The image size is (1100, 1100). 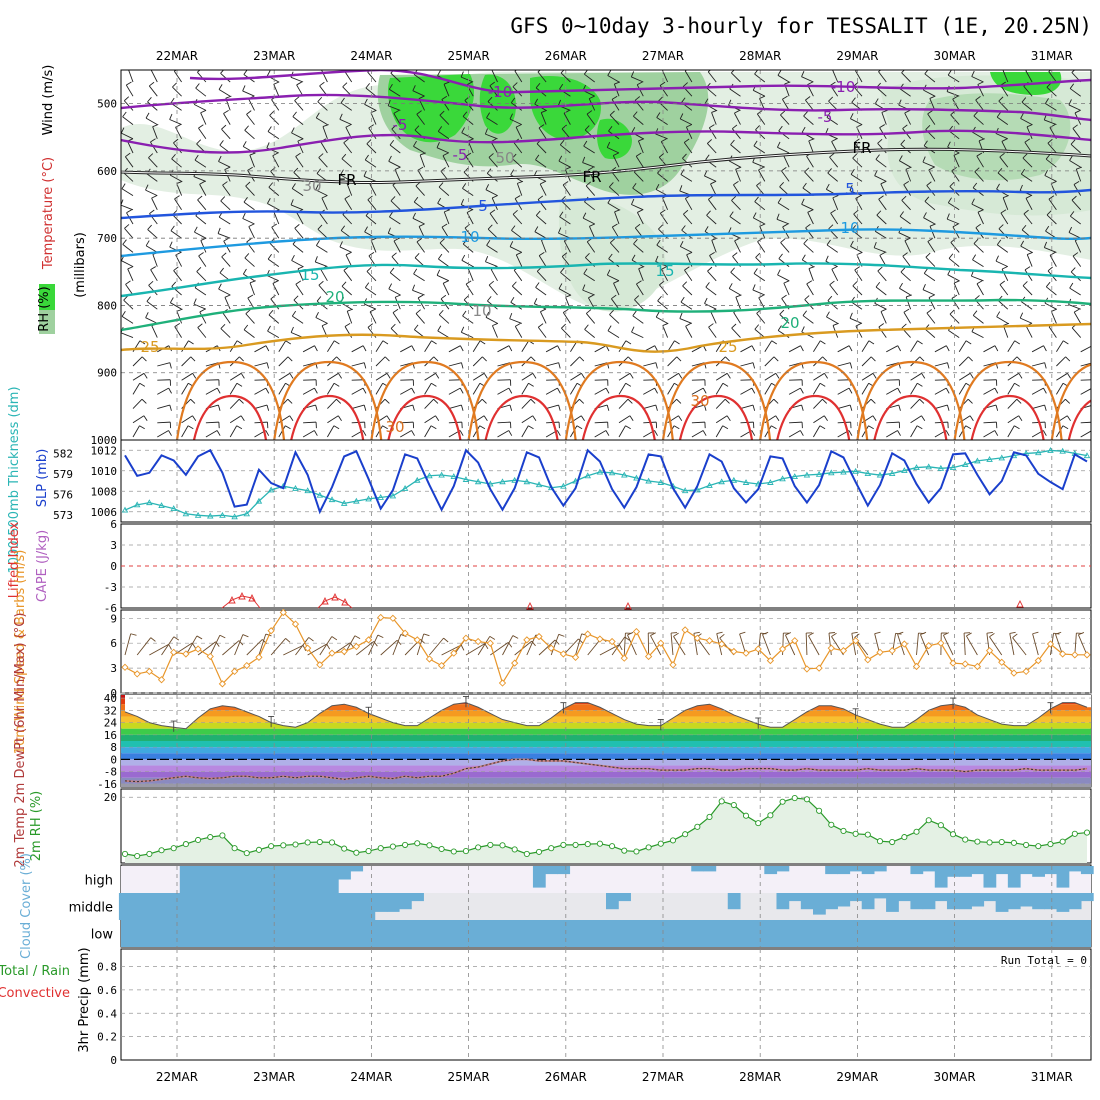 I want to click on temperature-axis-label: Temperature (°C), so click(x=48, y=213).